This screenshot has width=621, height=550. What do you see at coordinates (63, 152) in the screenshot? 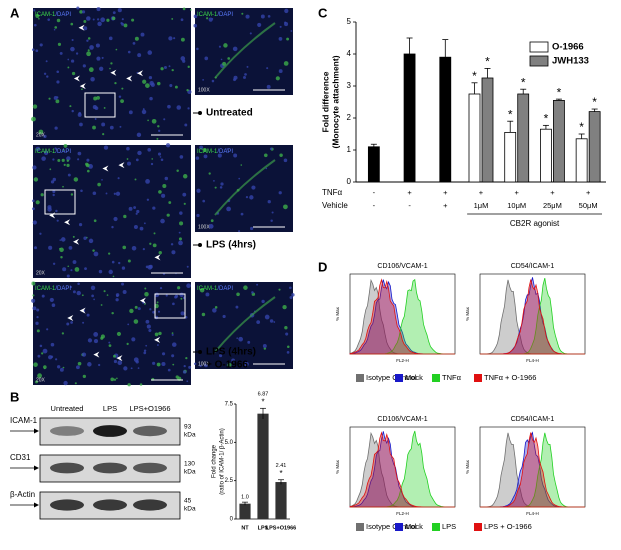
I see `stain-dapi: /DAPI` at bounding box center [63, 152].